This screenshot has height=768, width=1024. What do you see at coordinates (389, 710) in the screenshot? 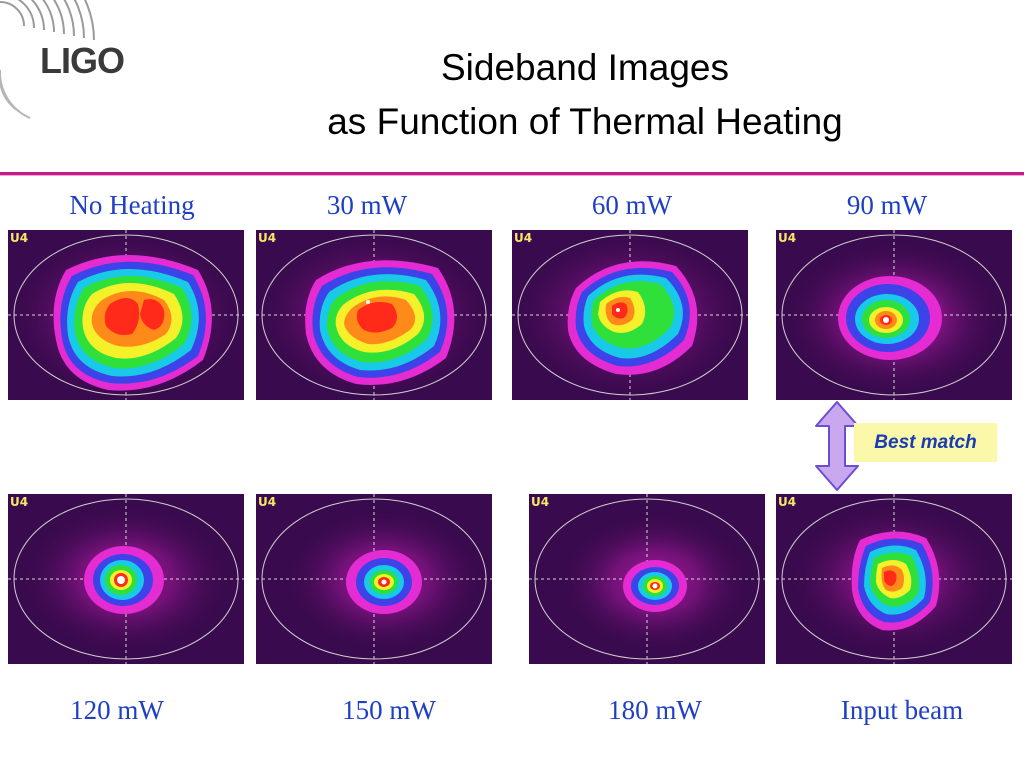
I see `label-150mw: 150 mW` at bounding box center [389, 710].